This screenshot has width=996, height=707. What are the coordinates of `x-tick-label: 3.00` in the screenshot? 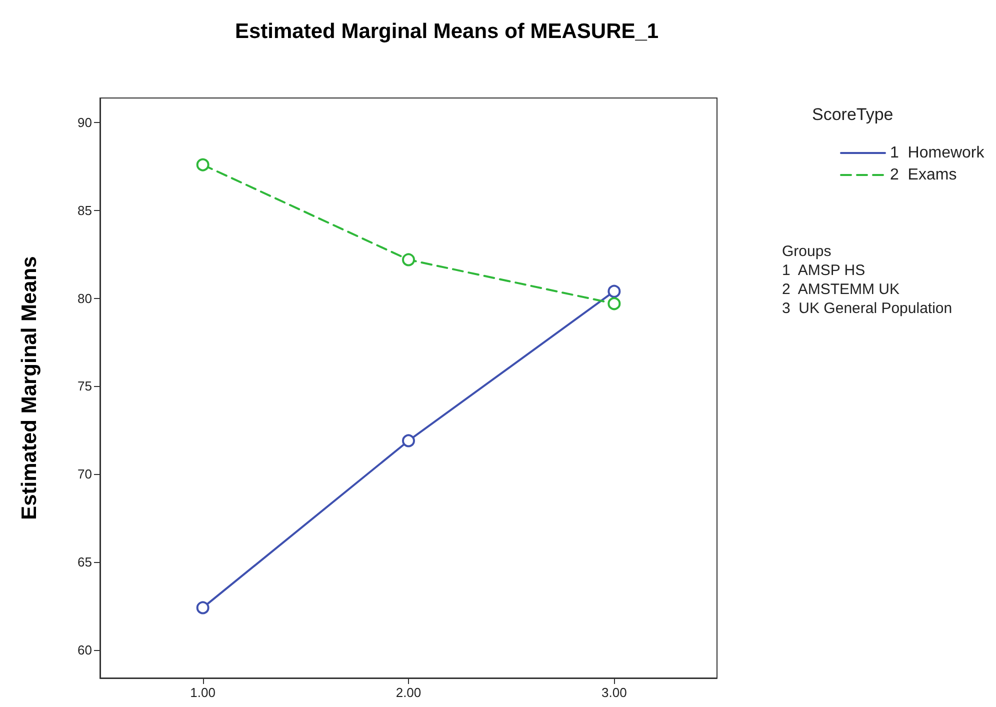 It's located at (614, 692).